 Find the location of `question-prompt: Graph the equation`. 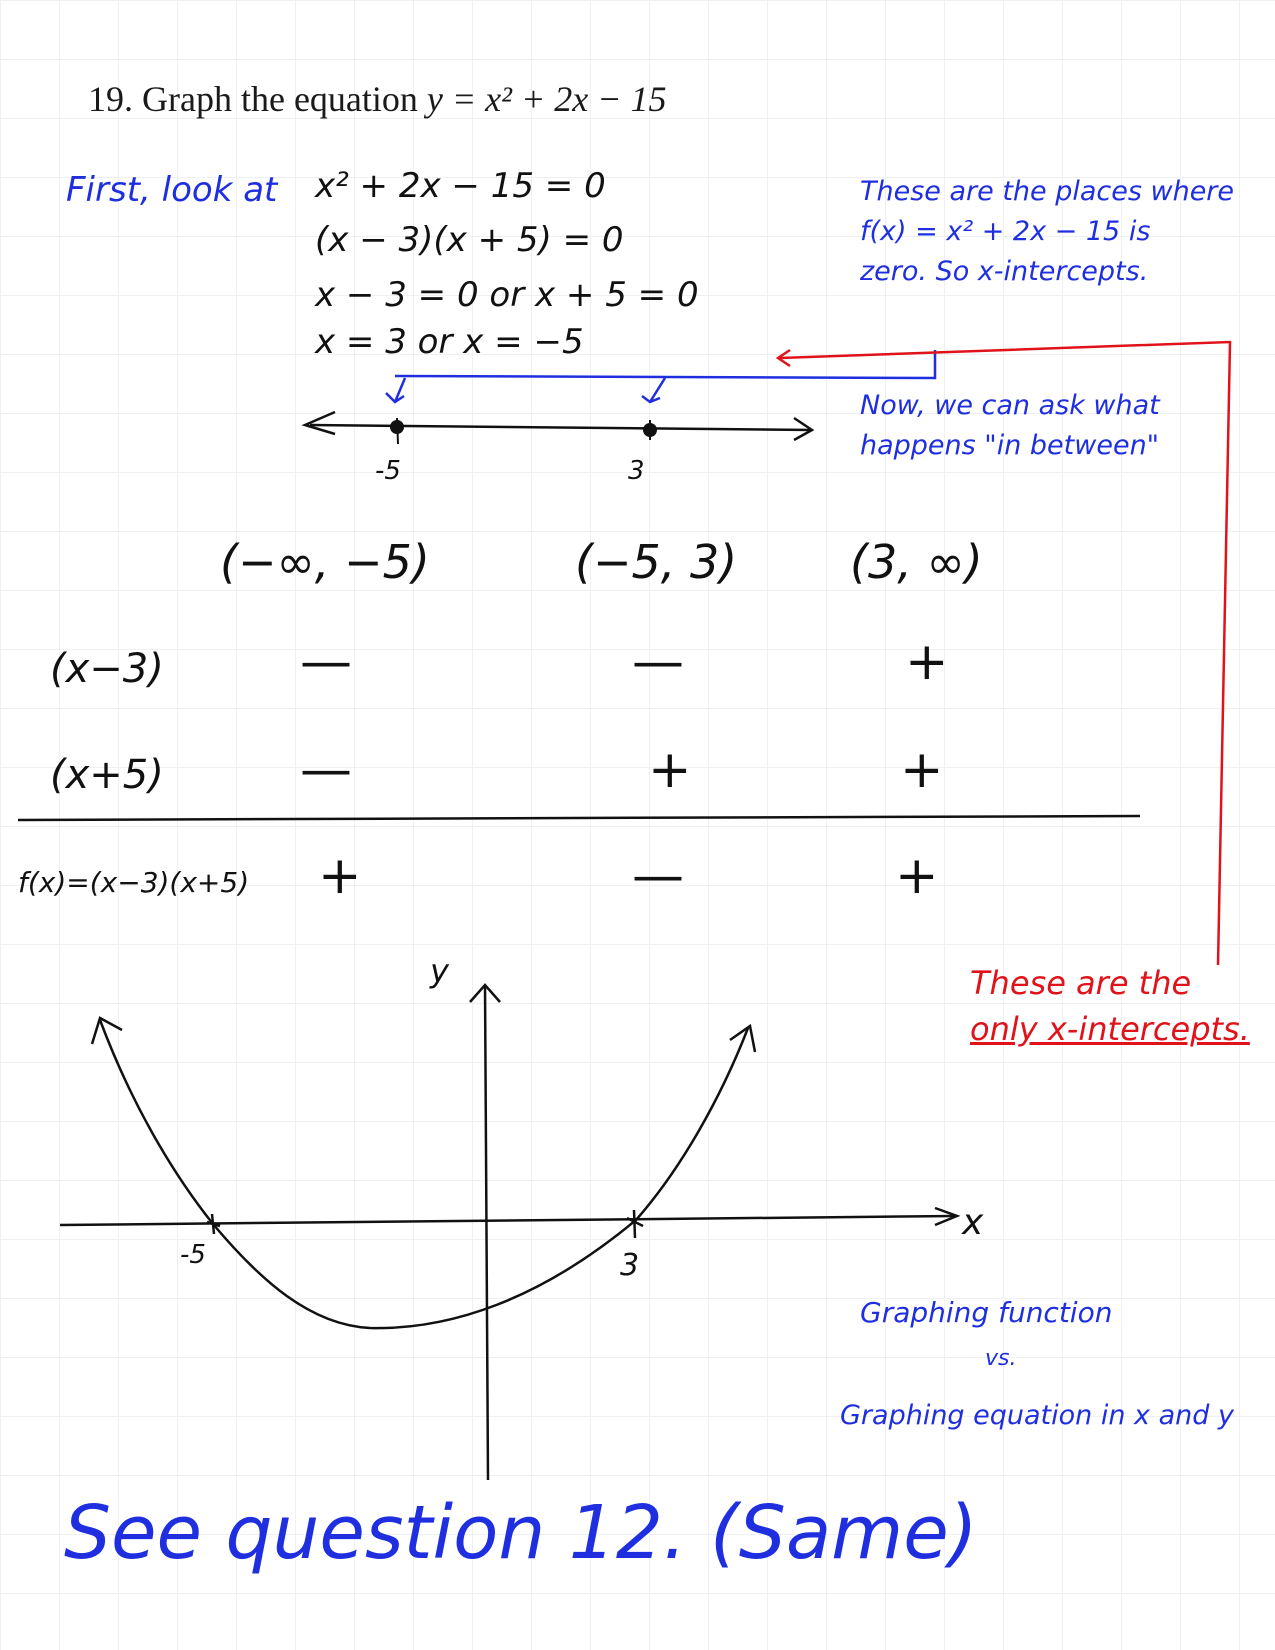

question-prompt: Graph the equation is located at coordinates (280, 99).